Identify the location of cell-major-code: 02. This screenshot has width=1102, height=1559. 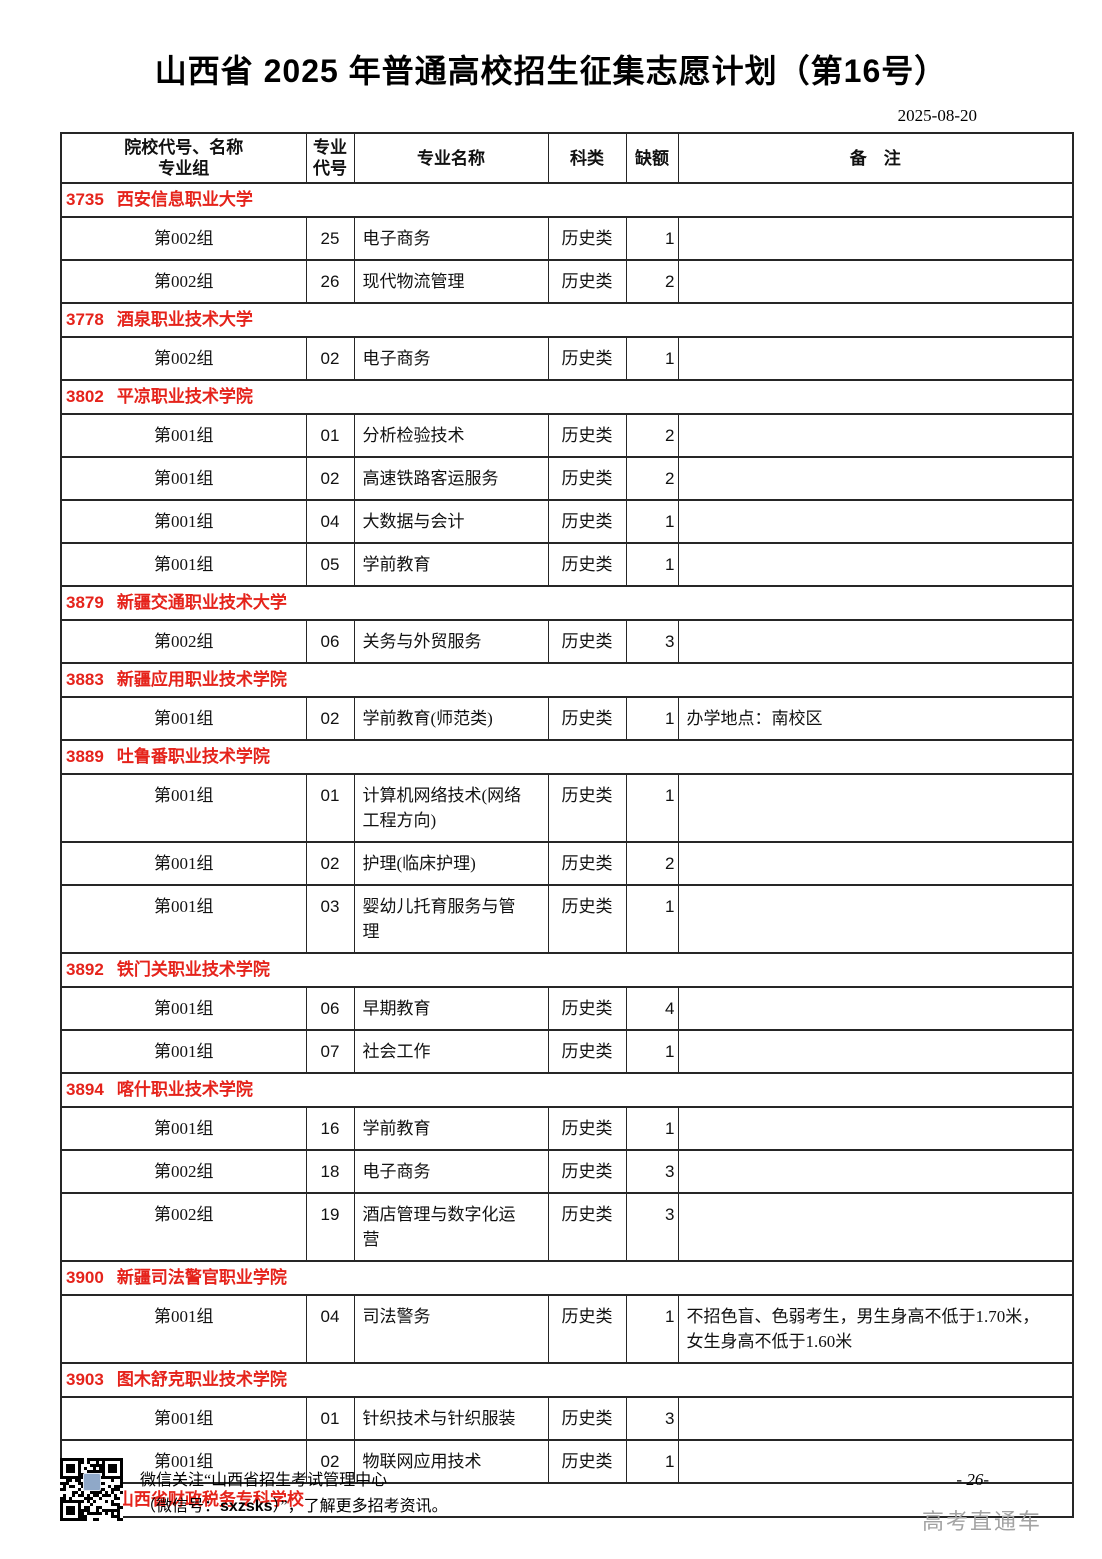
(330, 1461).